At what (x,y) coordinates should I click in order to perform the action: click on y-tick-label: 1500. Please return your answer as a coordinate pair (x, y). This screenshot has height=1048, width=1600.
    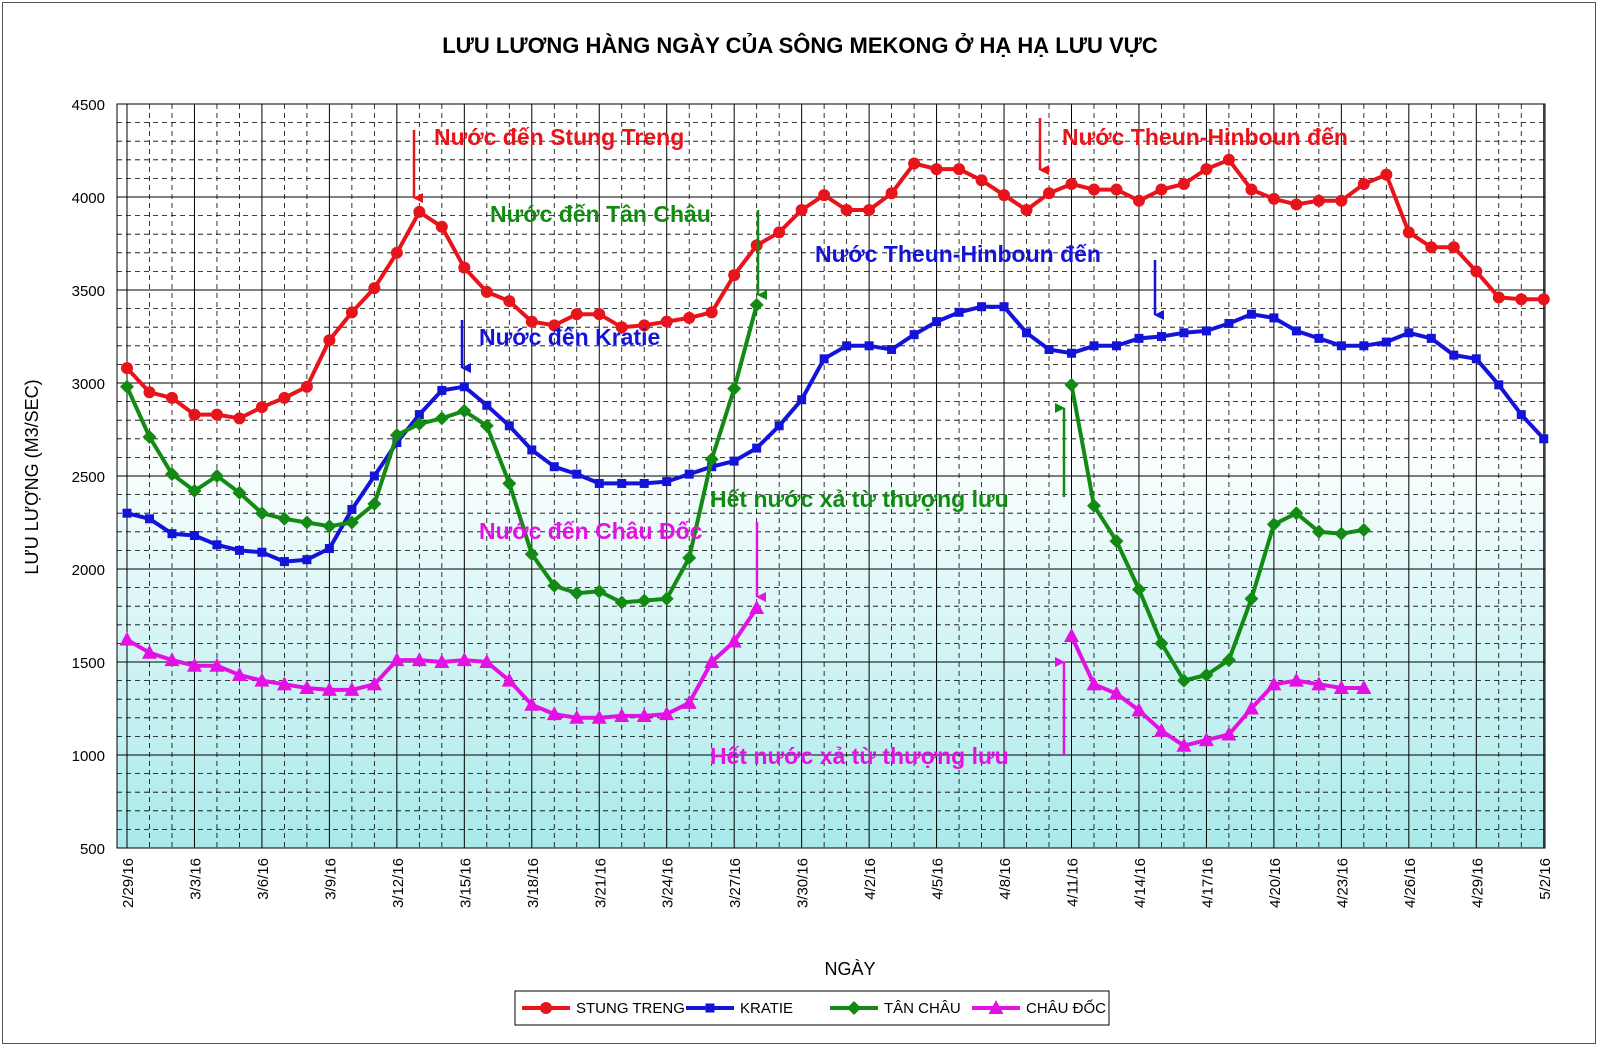
    Looking at the image, I should click on (88, 663).